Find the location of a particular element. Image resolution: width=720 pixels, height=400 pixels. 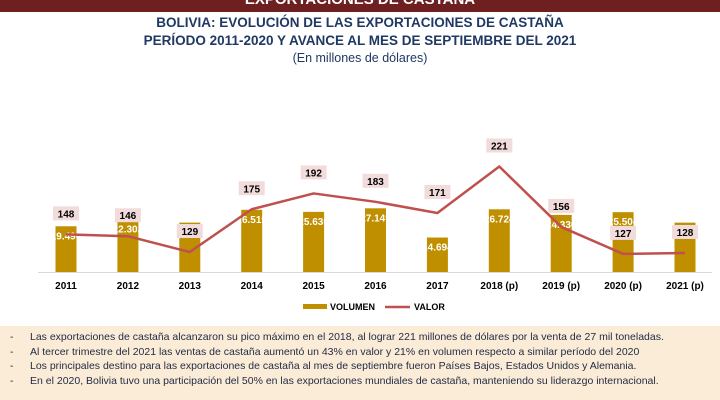

valor-data-label: 221 is located at coordinates (499, 146).